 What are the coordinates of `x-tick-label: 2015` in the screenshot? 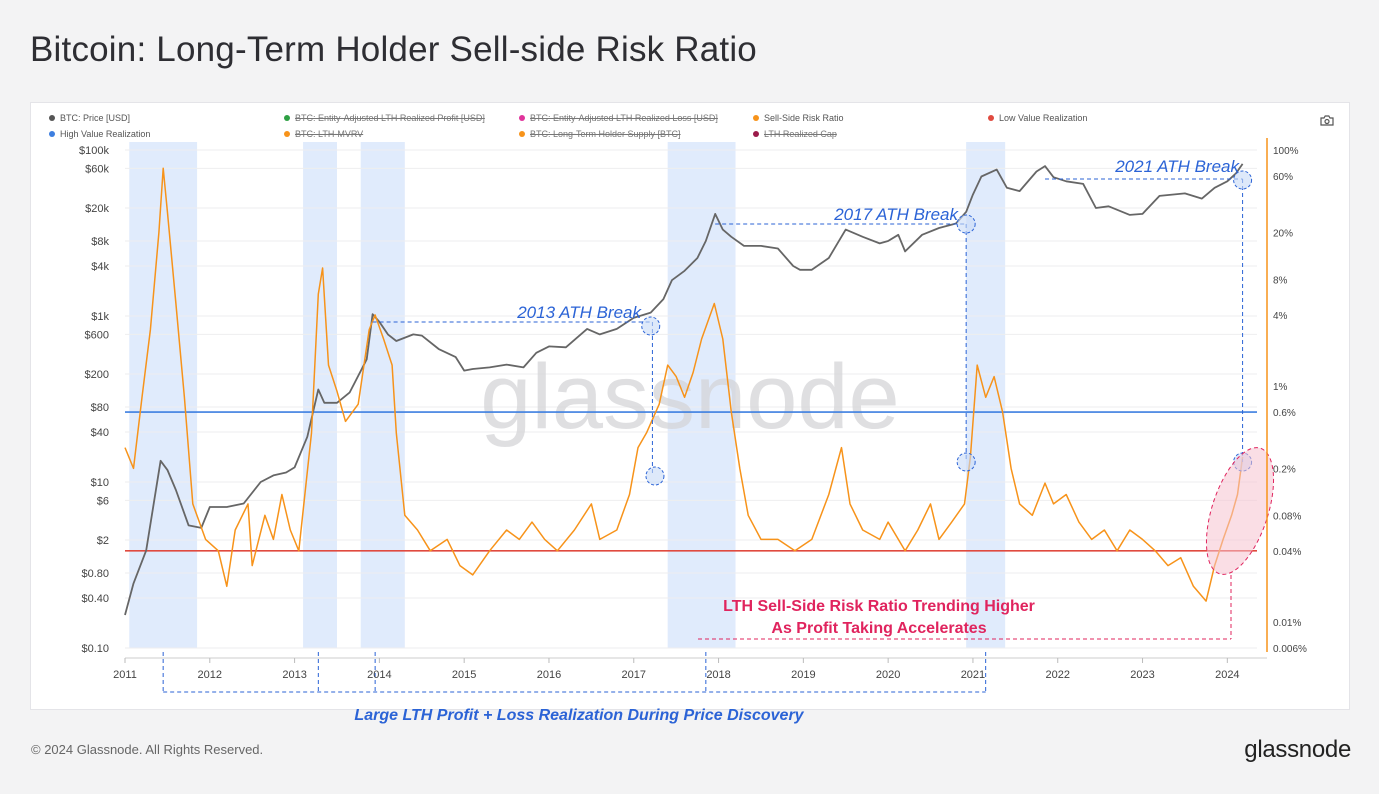 It's located at (464, 675).